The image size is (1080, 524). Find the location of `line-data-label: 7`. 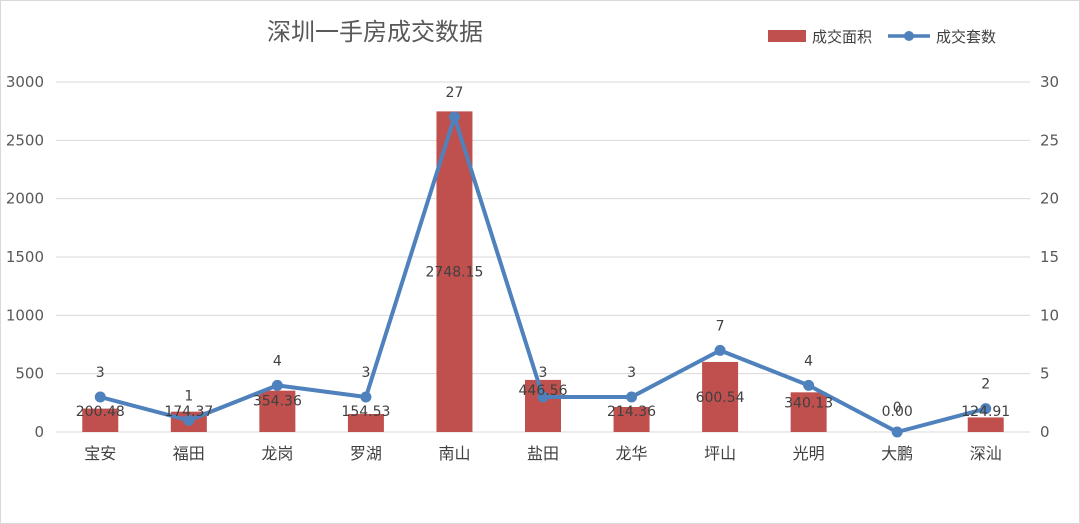

line-data-label: 7 is located at coordinates (720, 326).